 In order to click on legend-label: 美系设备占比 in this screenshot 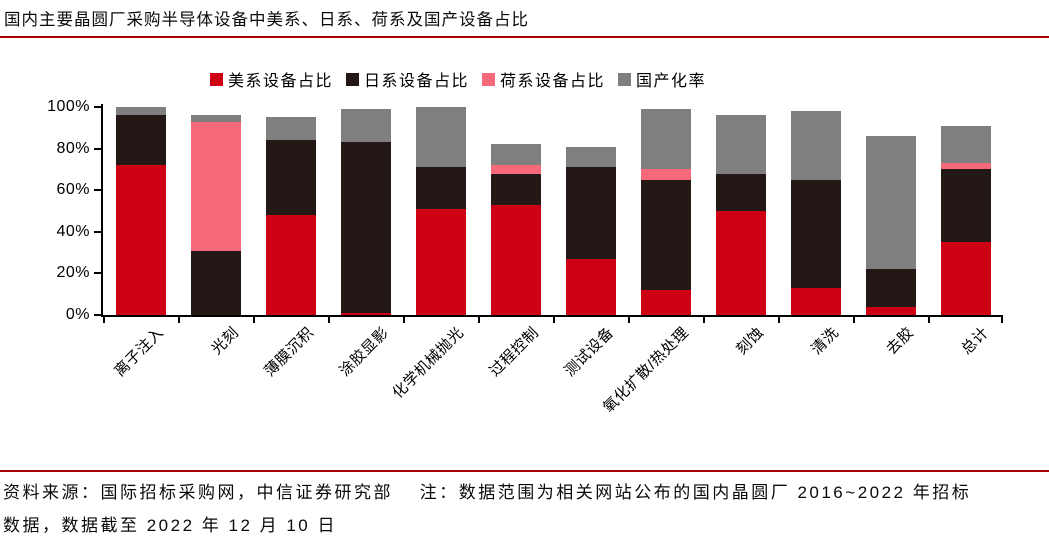, I will do `click(281, 81)`.